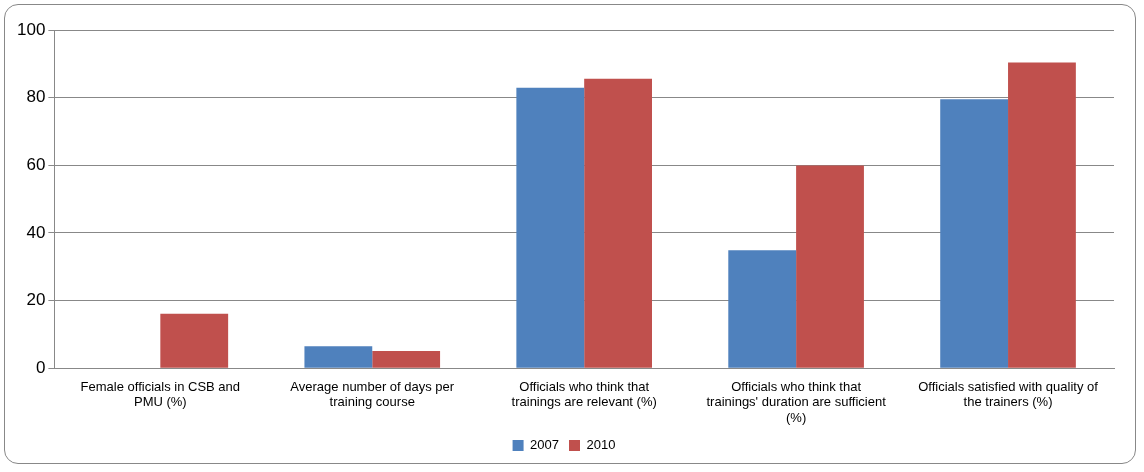 The image size is (1144, 472). I want to click on x-tick-label: Officials satisfied with quality of the trainers (%), so click(1008, 394).